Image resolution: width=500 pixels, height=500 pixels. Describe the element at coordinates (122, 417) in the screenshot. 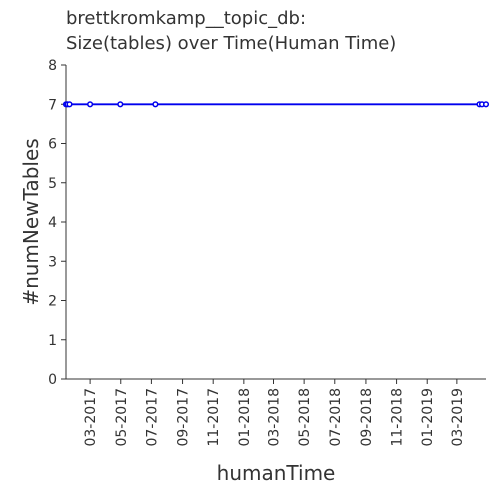

I see `x-tick-label: 05-2017` at that location.